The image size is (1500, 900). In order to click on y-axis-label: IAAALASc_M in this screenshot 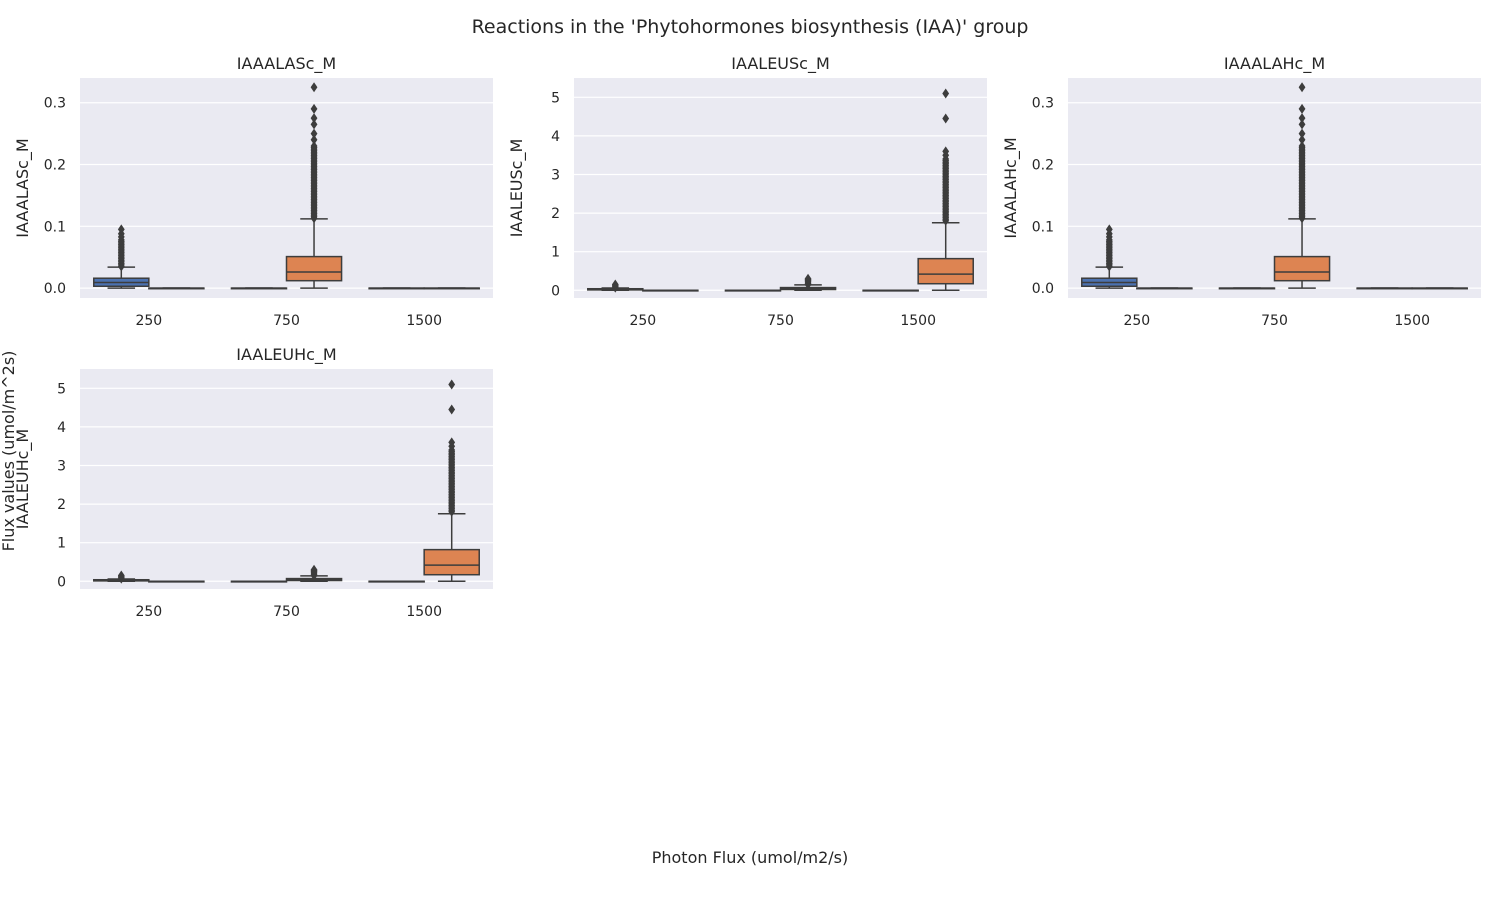, I will do `click(23, 187)`.